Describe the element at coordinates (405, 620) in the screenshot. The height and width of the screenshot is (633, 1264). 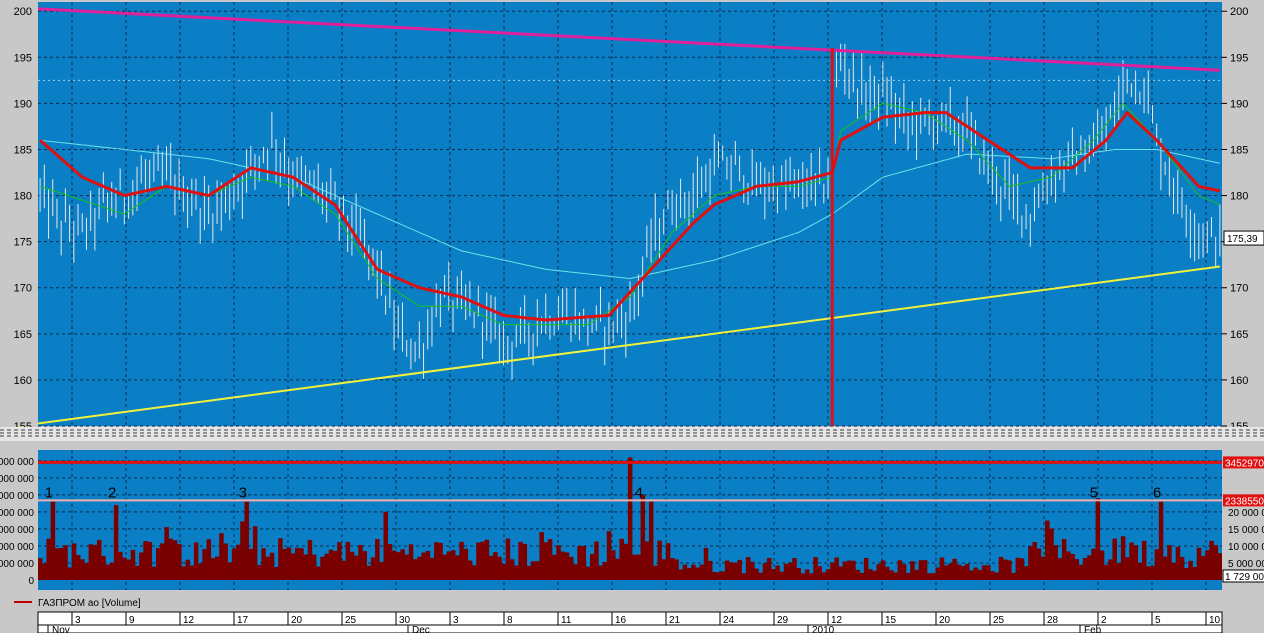
I see `time-tick-label: 30` at that location.